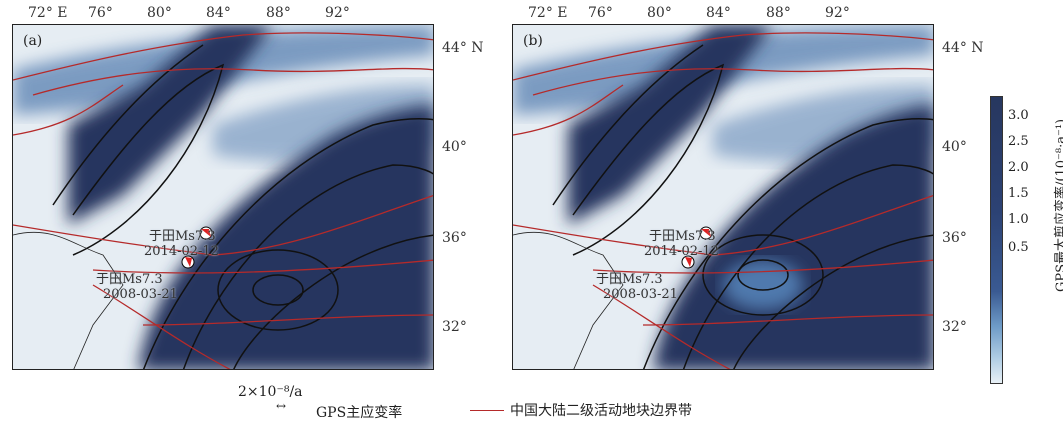 The image size is (1063, 426). Describe the element at coordinates (1018, 247) in the screenshot. I see `colorbar-tick: 0.5` at that location.